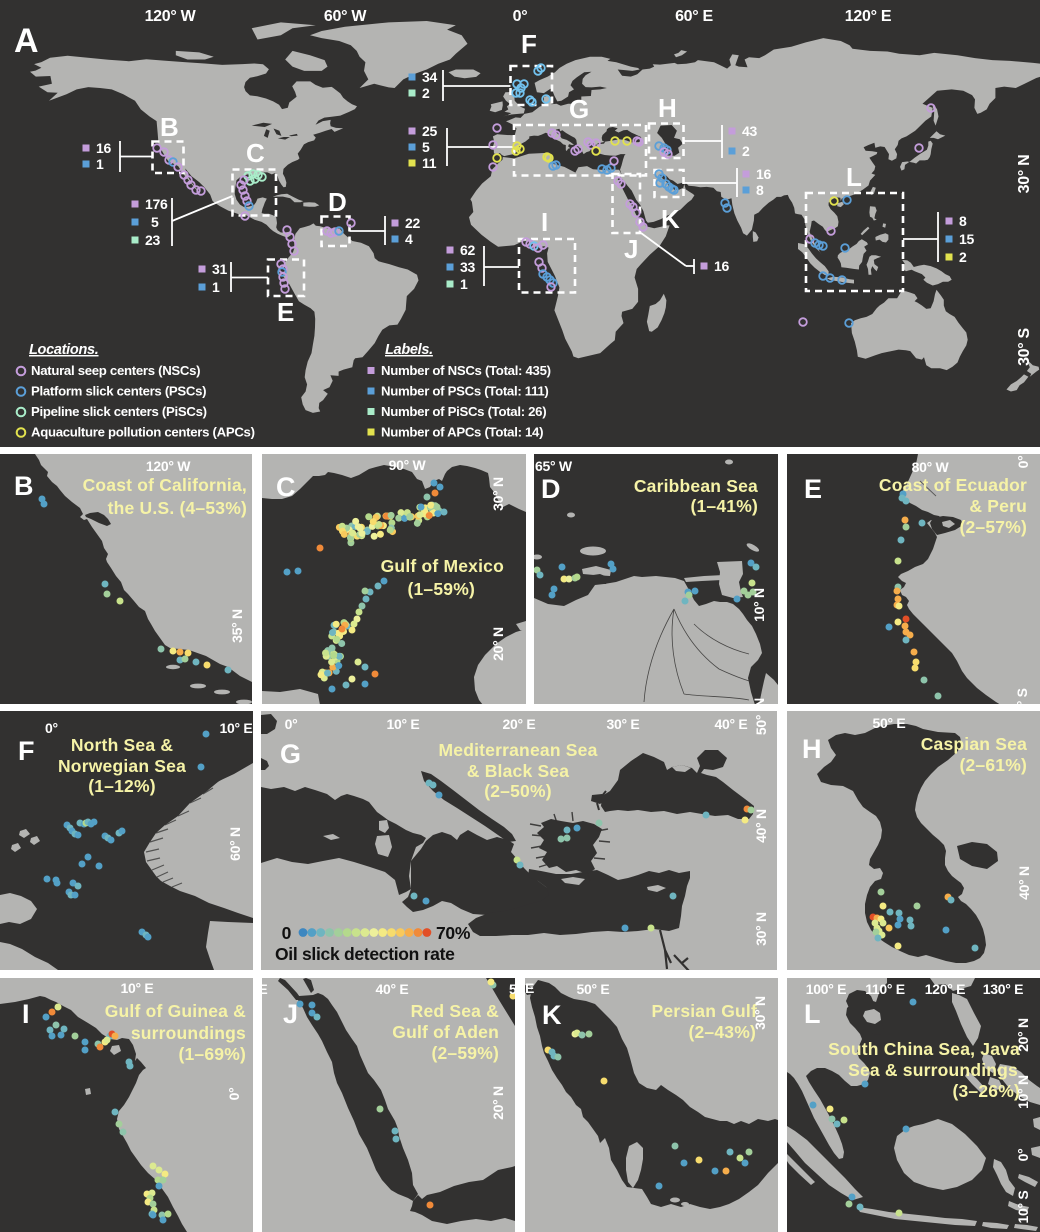  Describe the element at coordinates (705, 1011) in the screenshot. I see `svg-text: Persian Gulf` at that location.